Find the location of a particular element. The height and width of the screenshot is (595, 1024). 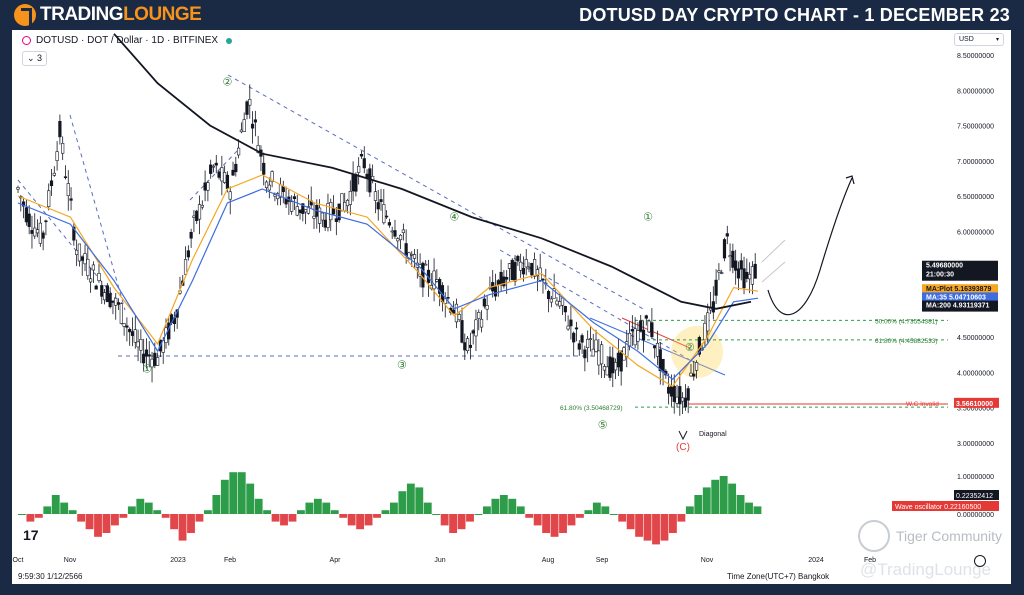

footer-timezone: Time Zone(UTC+7) Bangkok is located at coordinates (778, 576).